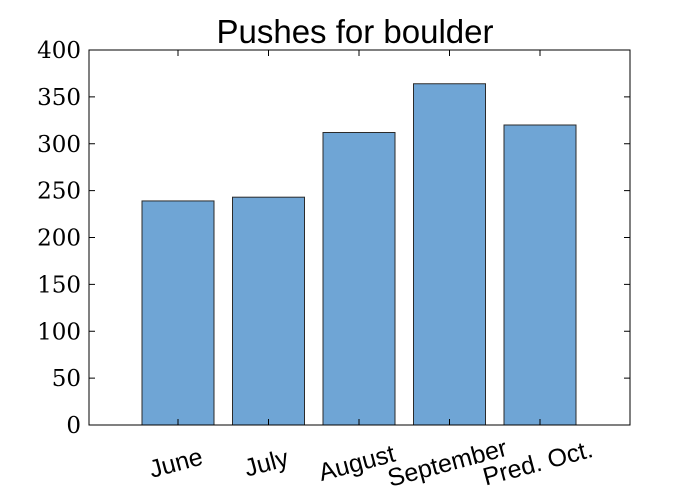  Describe the element at coordinates (59, 145) in the screenshot. I see `y-tick-label: 300` at that location.